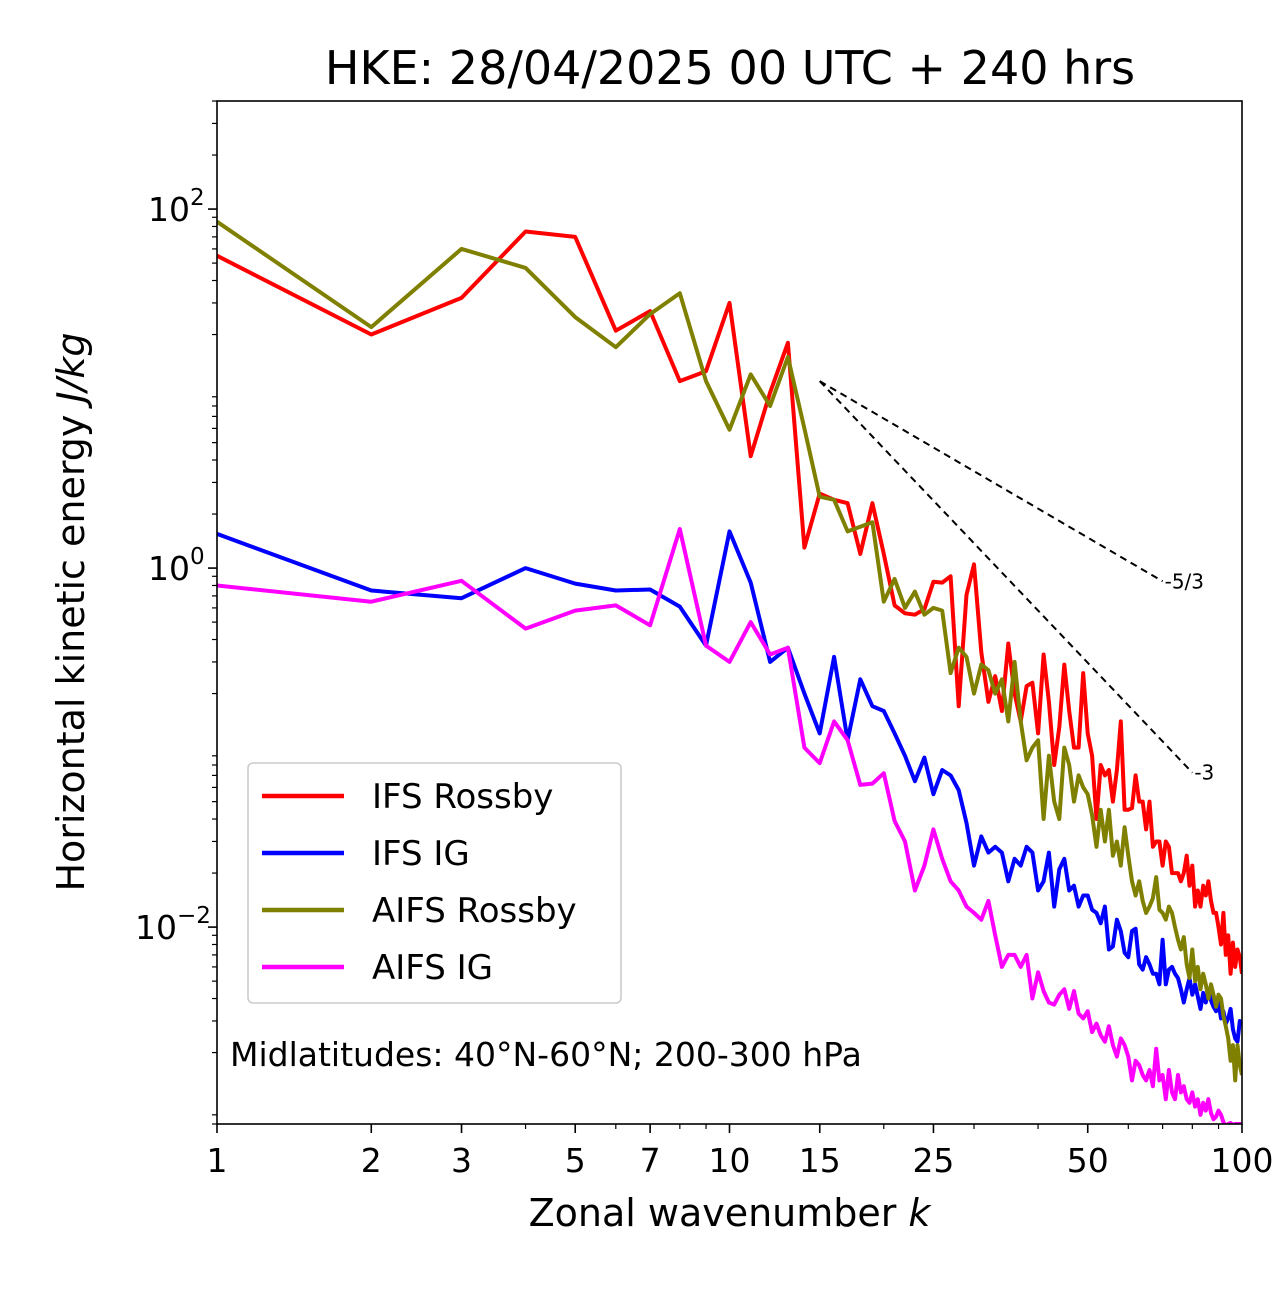  I want to click on x-tick-label: 3, so click(461, 1160).